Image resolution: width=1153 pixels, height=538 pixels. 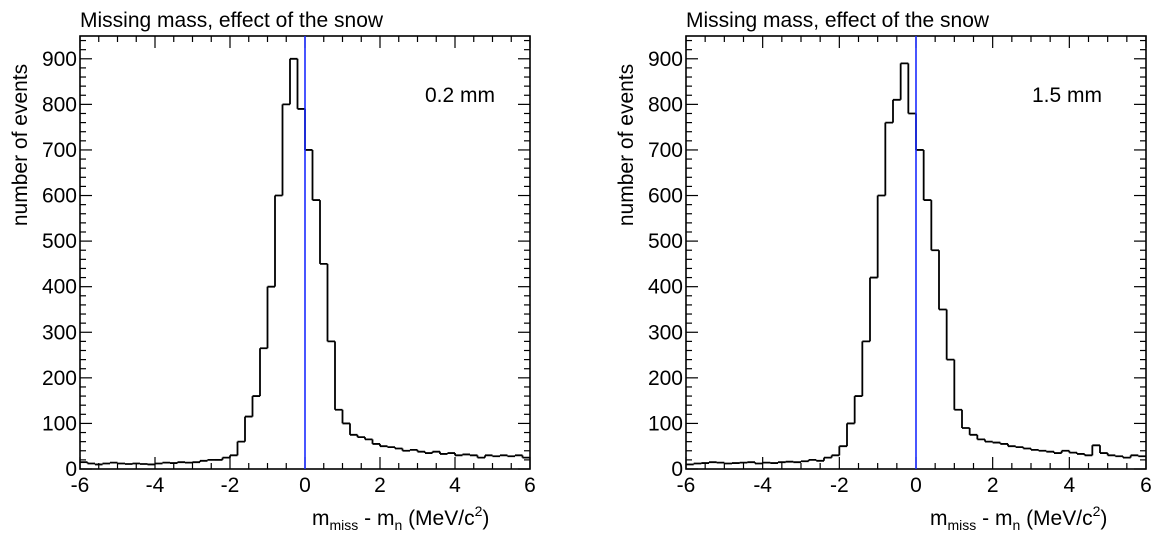 I want to click on x-tick-label: -4, so click(x=155, y=485).